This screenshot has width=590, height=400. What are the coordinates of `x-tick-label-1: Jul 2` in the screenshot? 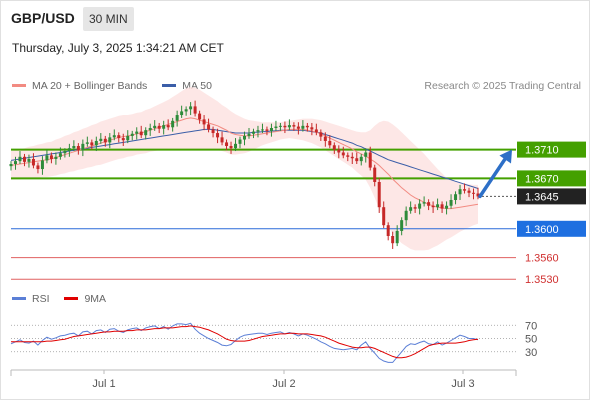 It's located at (283, 384).